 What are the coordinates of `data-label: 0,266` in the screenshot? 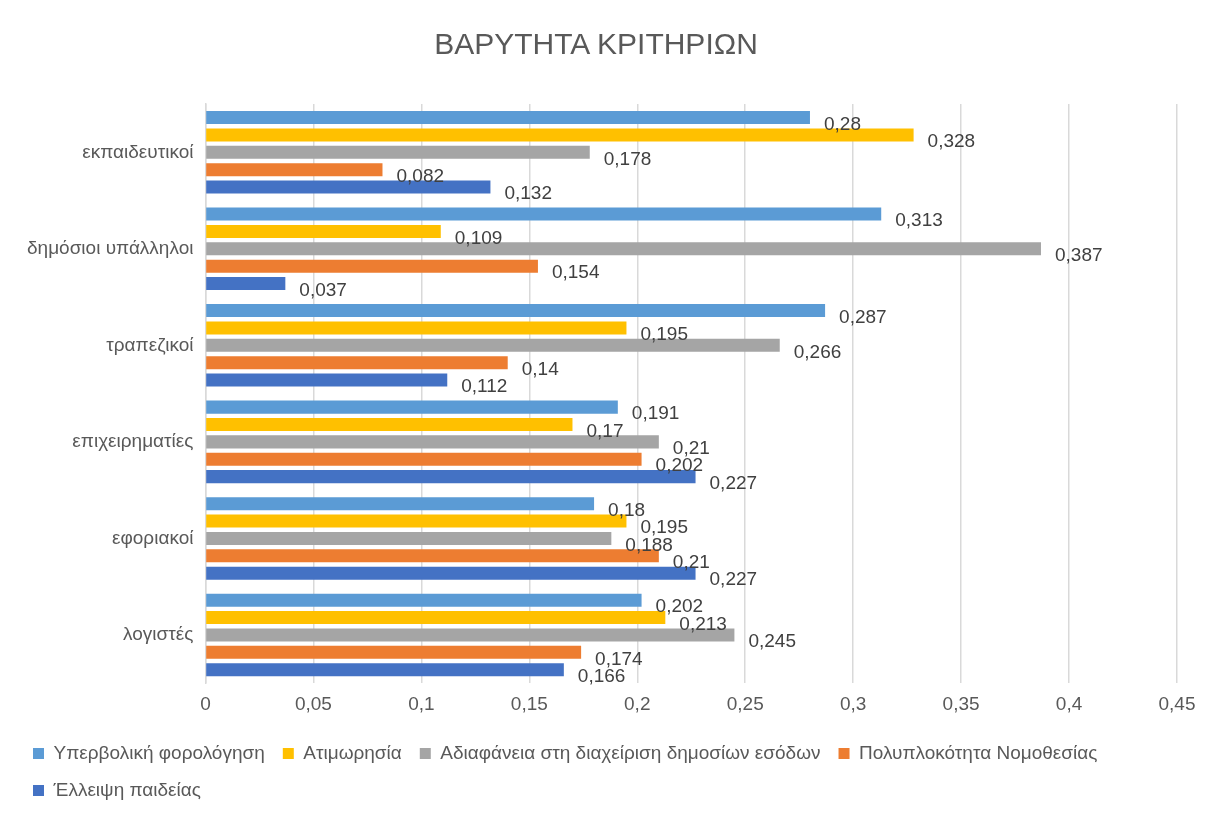 It's located at (817, 351).